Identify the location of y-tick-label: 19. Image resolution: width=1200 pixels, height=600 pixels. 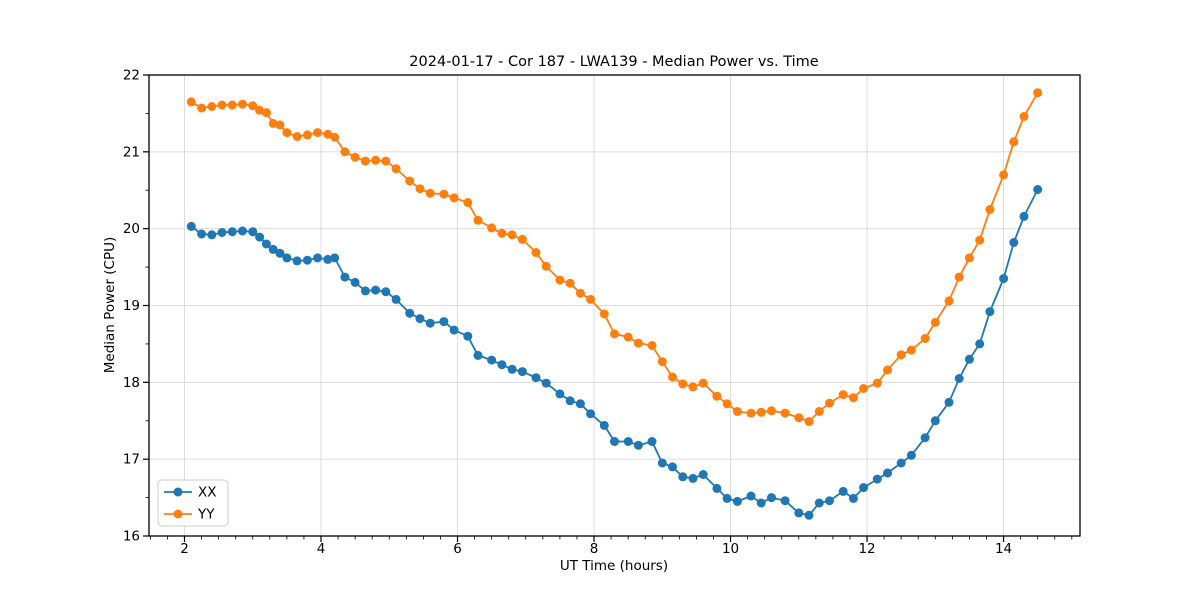
(131, 306).